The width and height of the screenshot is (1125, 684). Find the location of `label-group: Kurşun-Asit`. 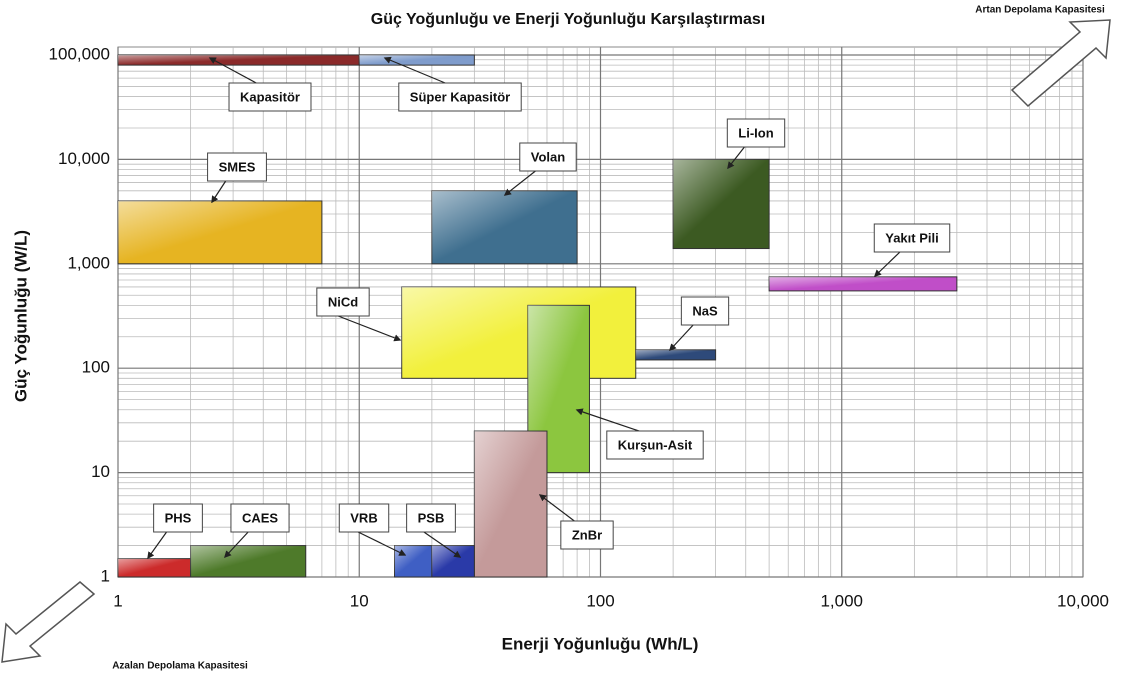

label-group: Kurşun-Asit is located at coordinates (639, 434).